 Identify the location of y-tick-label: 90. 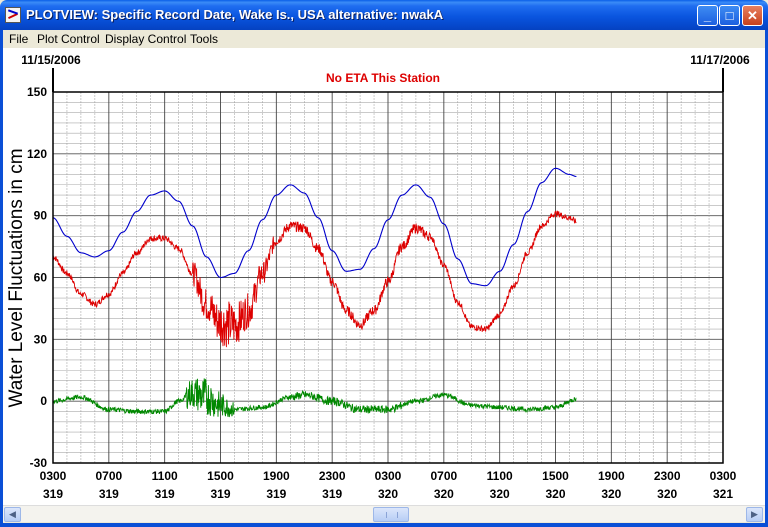
(41, 216).